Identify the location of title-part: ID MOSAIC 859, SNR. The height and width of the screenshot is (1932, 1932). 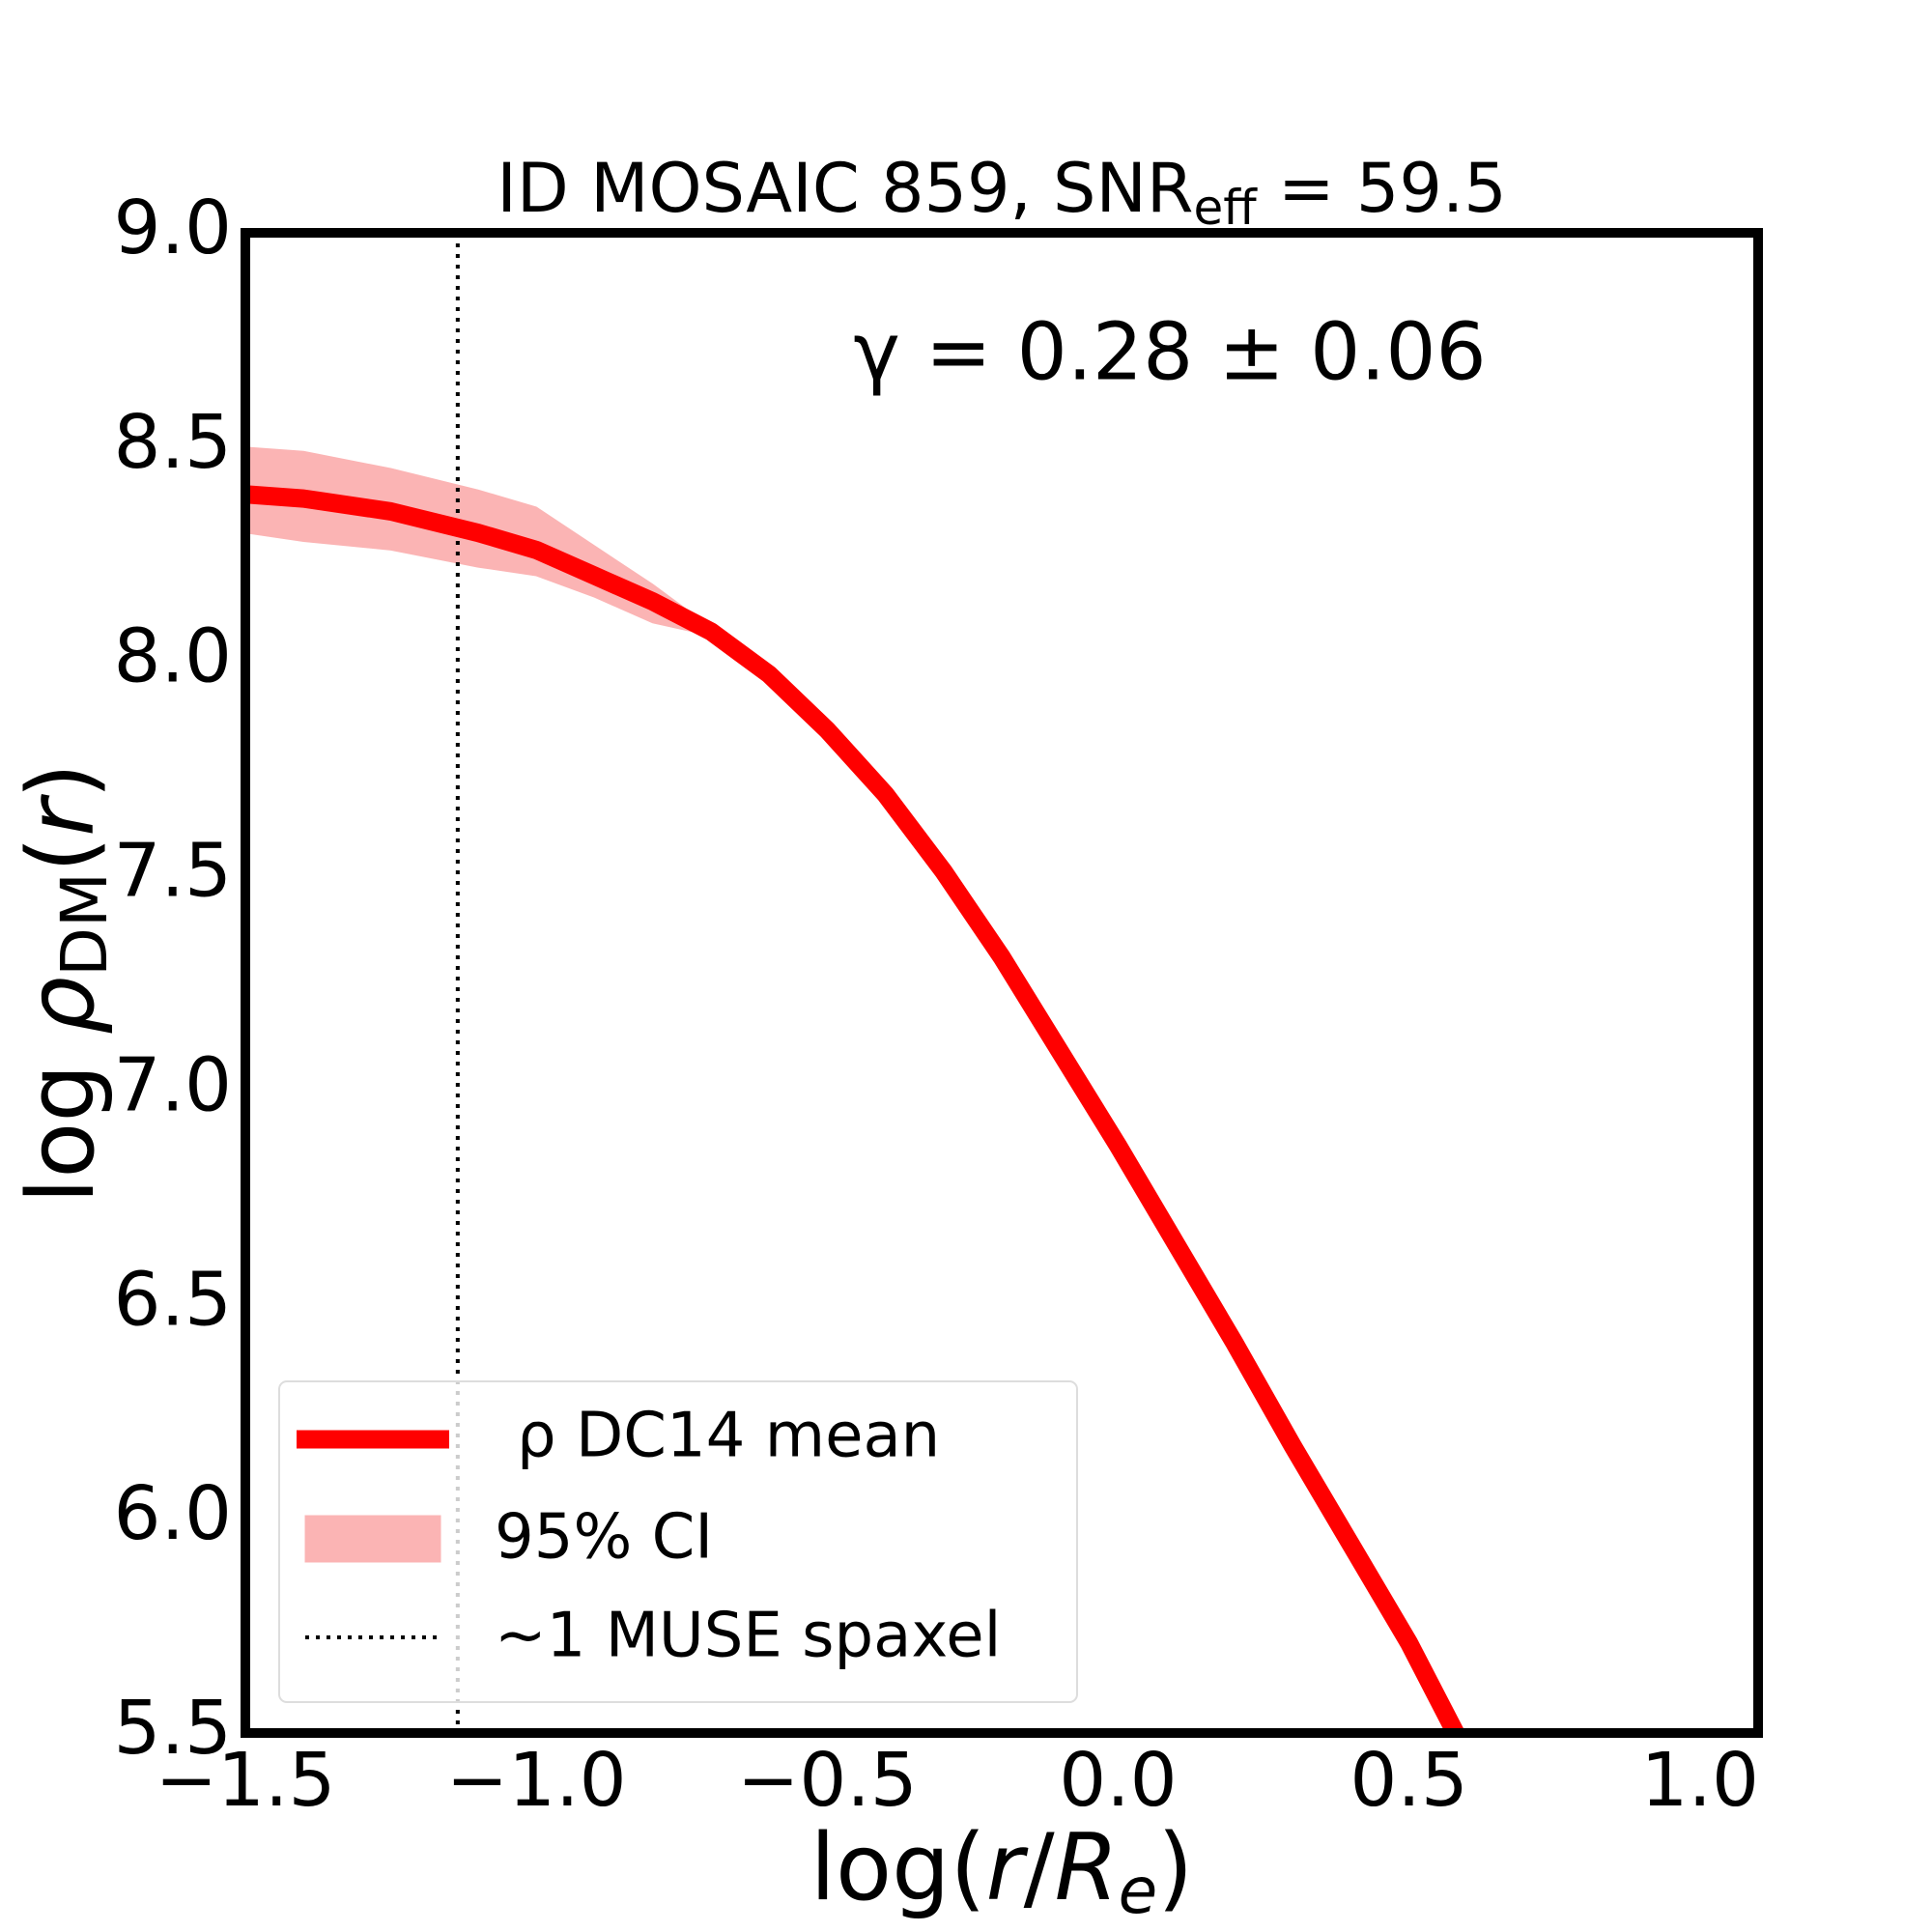
(845, 188).